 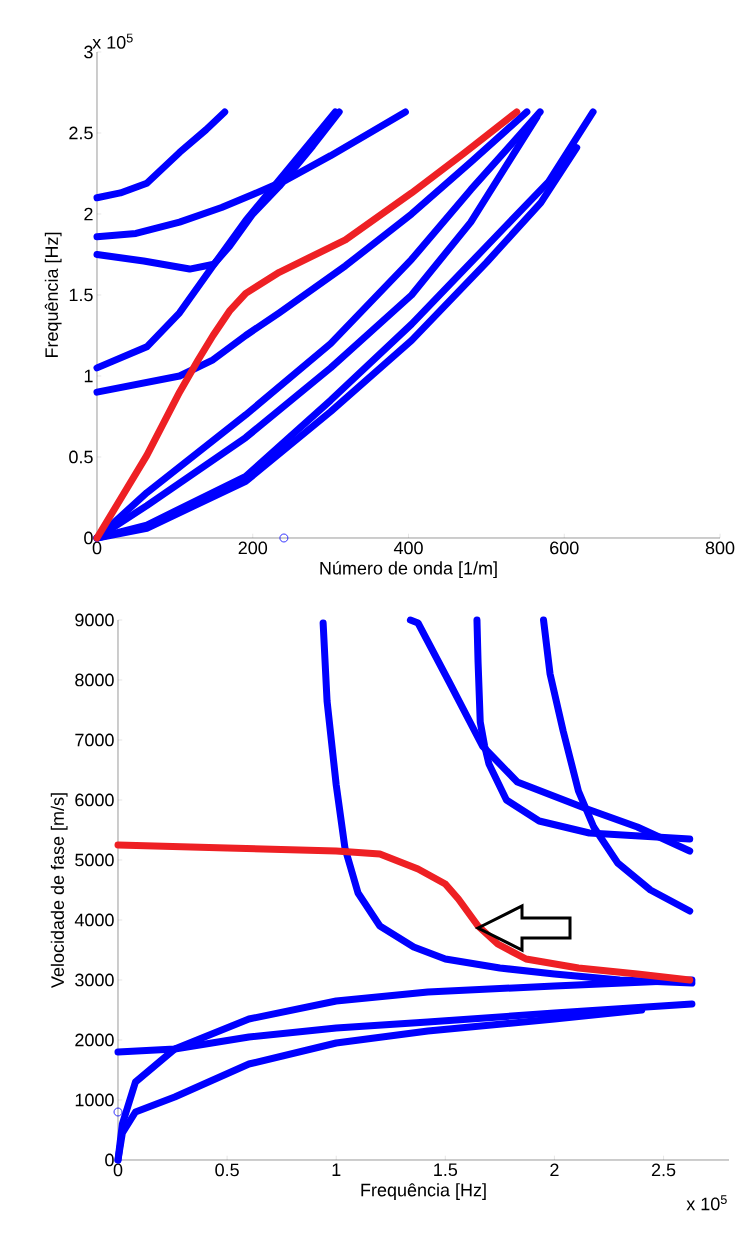 I want to click on y-tick-label: 1, so click(x=88, y=376).